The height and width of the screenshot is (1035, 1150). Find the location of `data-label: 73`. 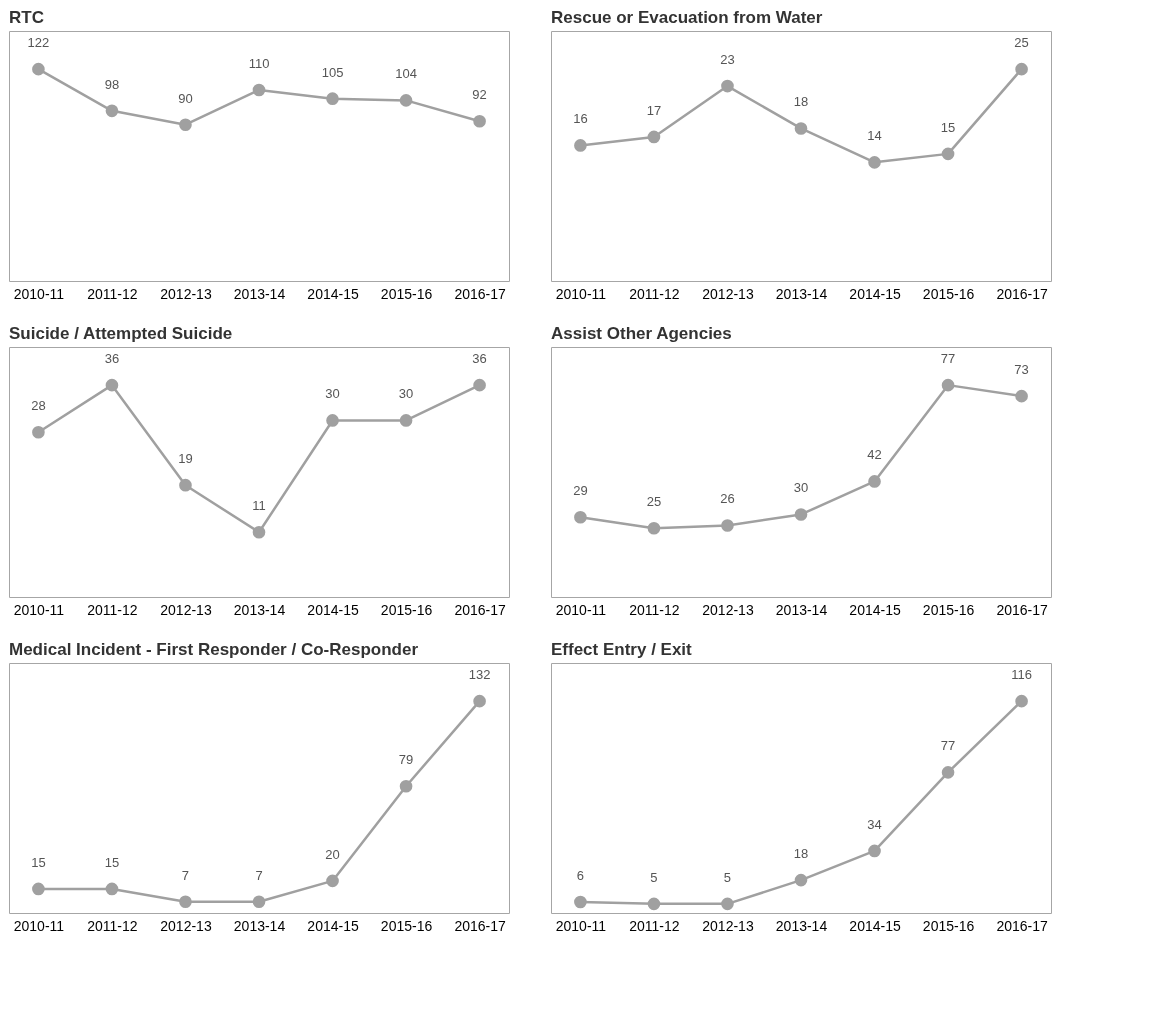

data-label: 73 is located at coordinates (1021, 370).